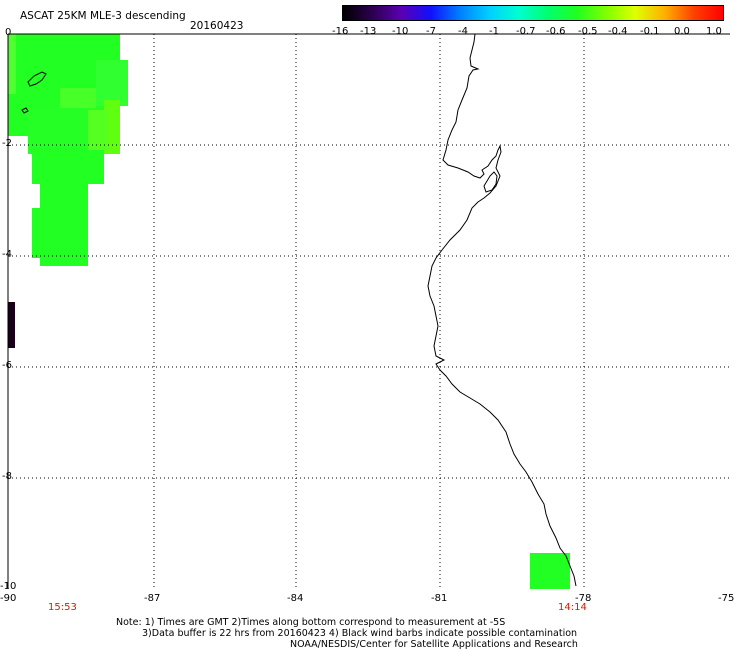  I want to click on lon-tick-label: -81, so click(439, 598).